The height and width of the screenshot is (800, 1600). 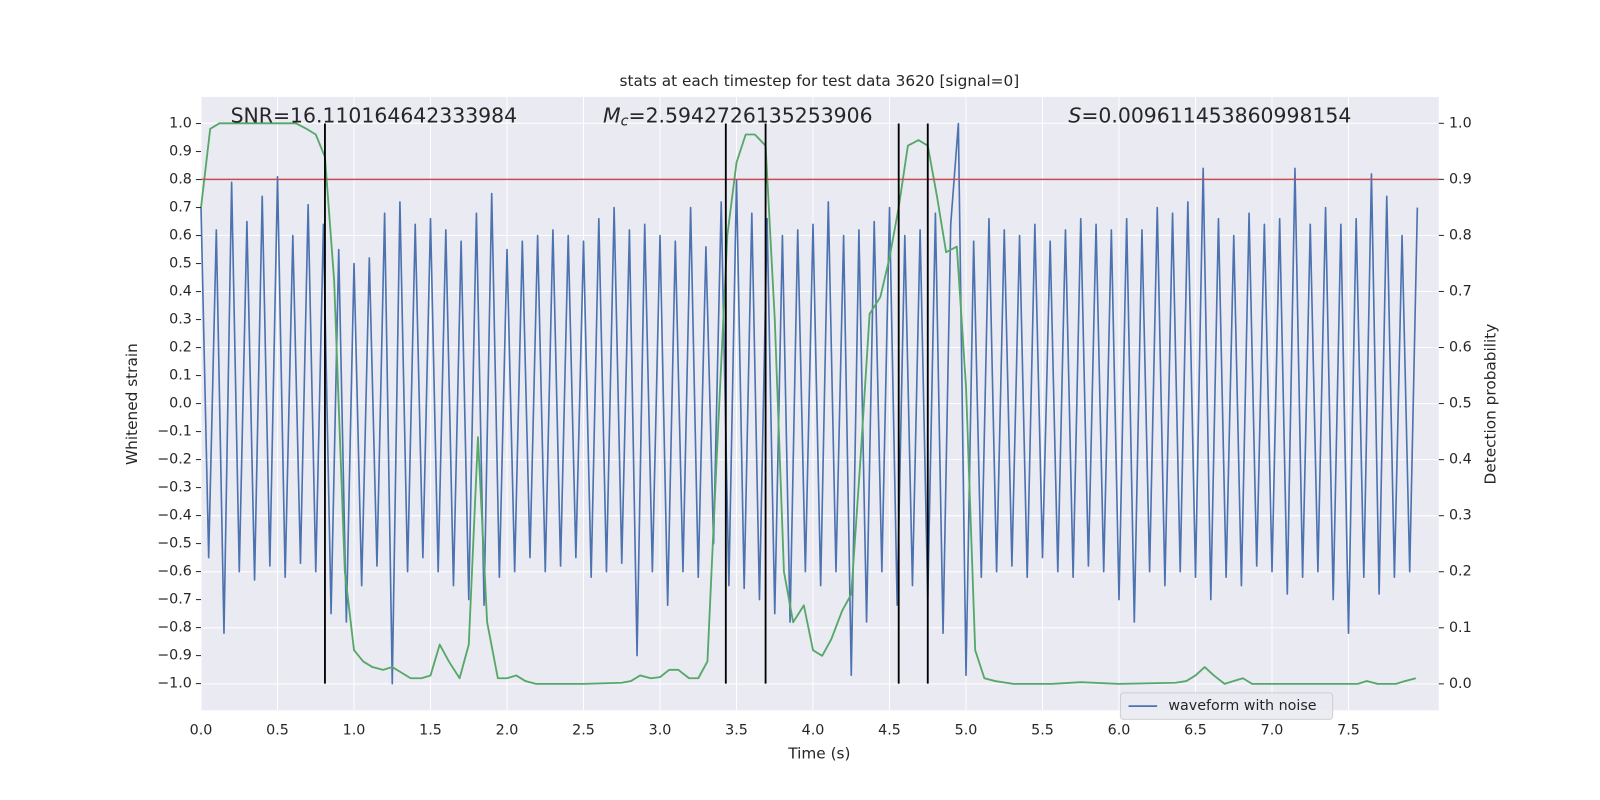 What do you see at coordinates (1074, 115) in the screenshot?
I see `s-symbol: S` at bounding box center [1074, 115].